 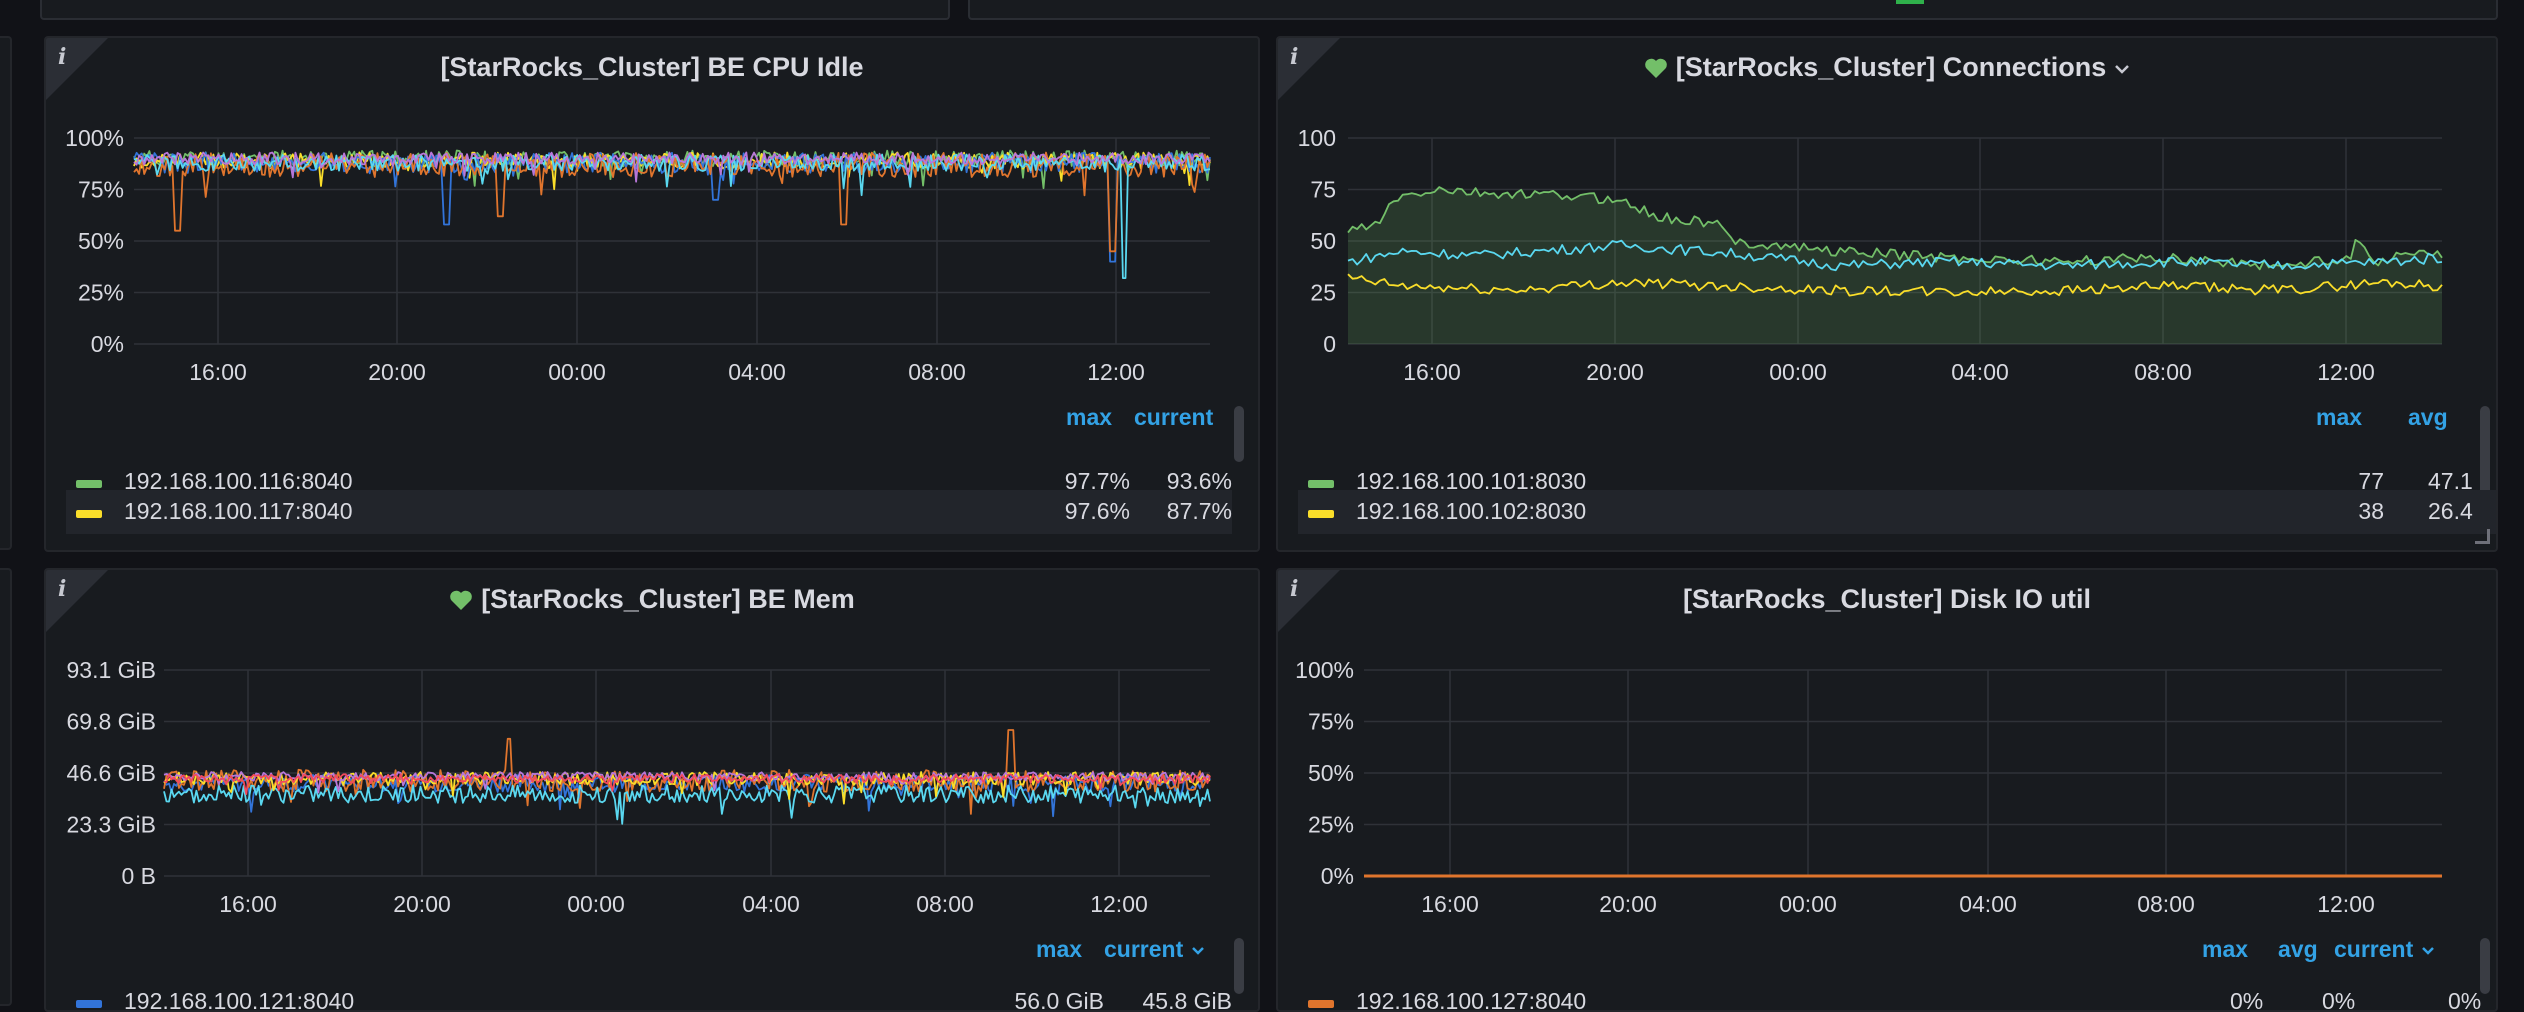 What do you see at coordinates (2371, 511) in the screenshot?
I see `legend-value-max: 38` at bounding box center [2371, 511].